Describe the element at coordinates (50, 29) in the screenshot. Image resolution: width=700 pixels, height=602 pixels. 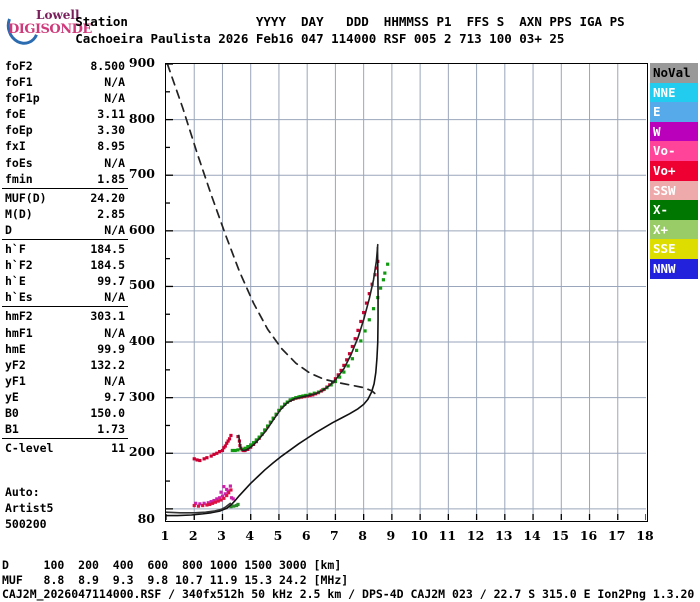
I see `logo-digisonde-text: DIGISONDE` at that location.